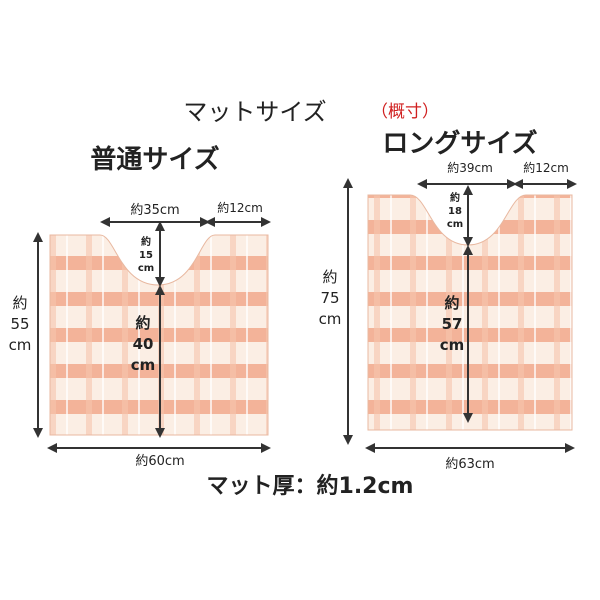 The width and height of the screenshot is (600, 600). What do you see at coordinates (470, 167) in the screenshot?
I see `dimension-label: 約39cm` at bounding box center [470, 167].